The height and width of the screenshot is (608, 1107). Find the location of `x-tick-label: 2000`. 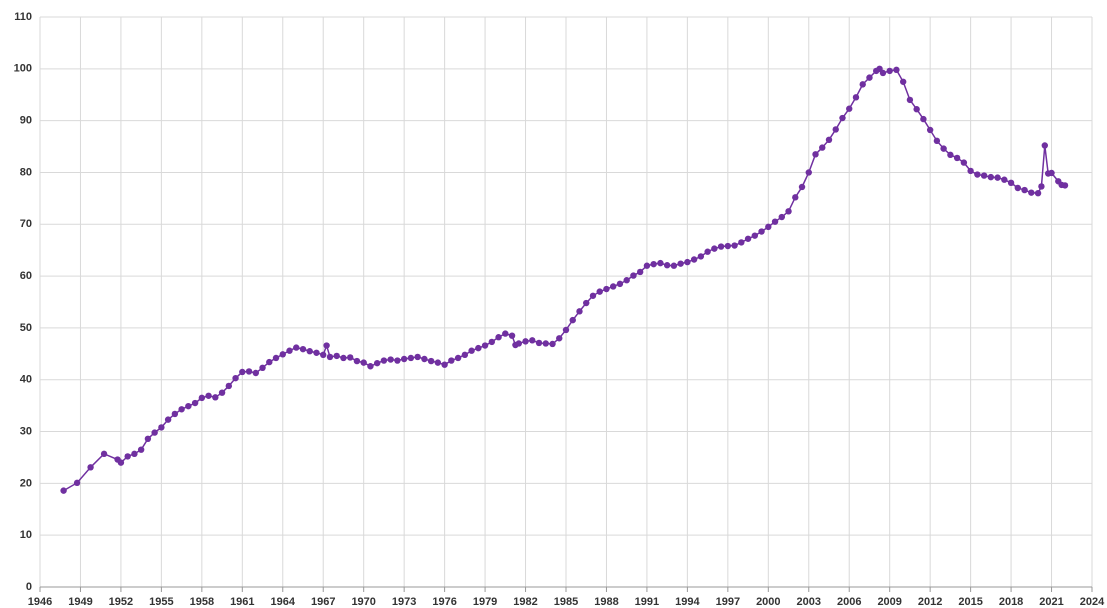

x-tick-label: 2000 is located at coordinates (768, 602).